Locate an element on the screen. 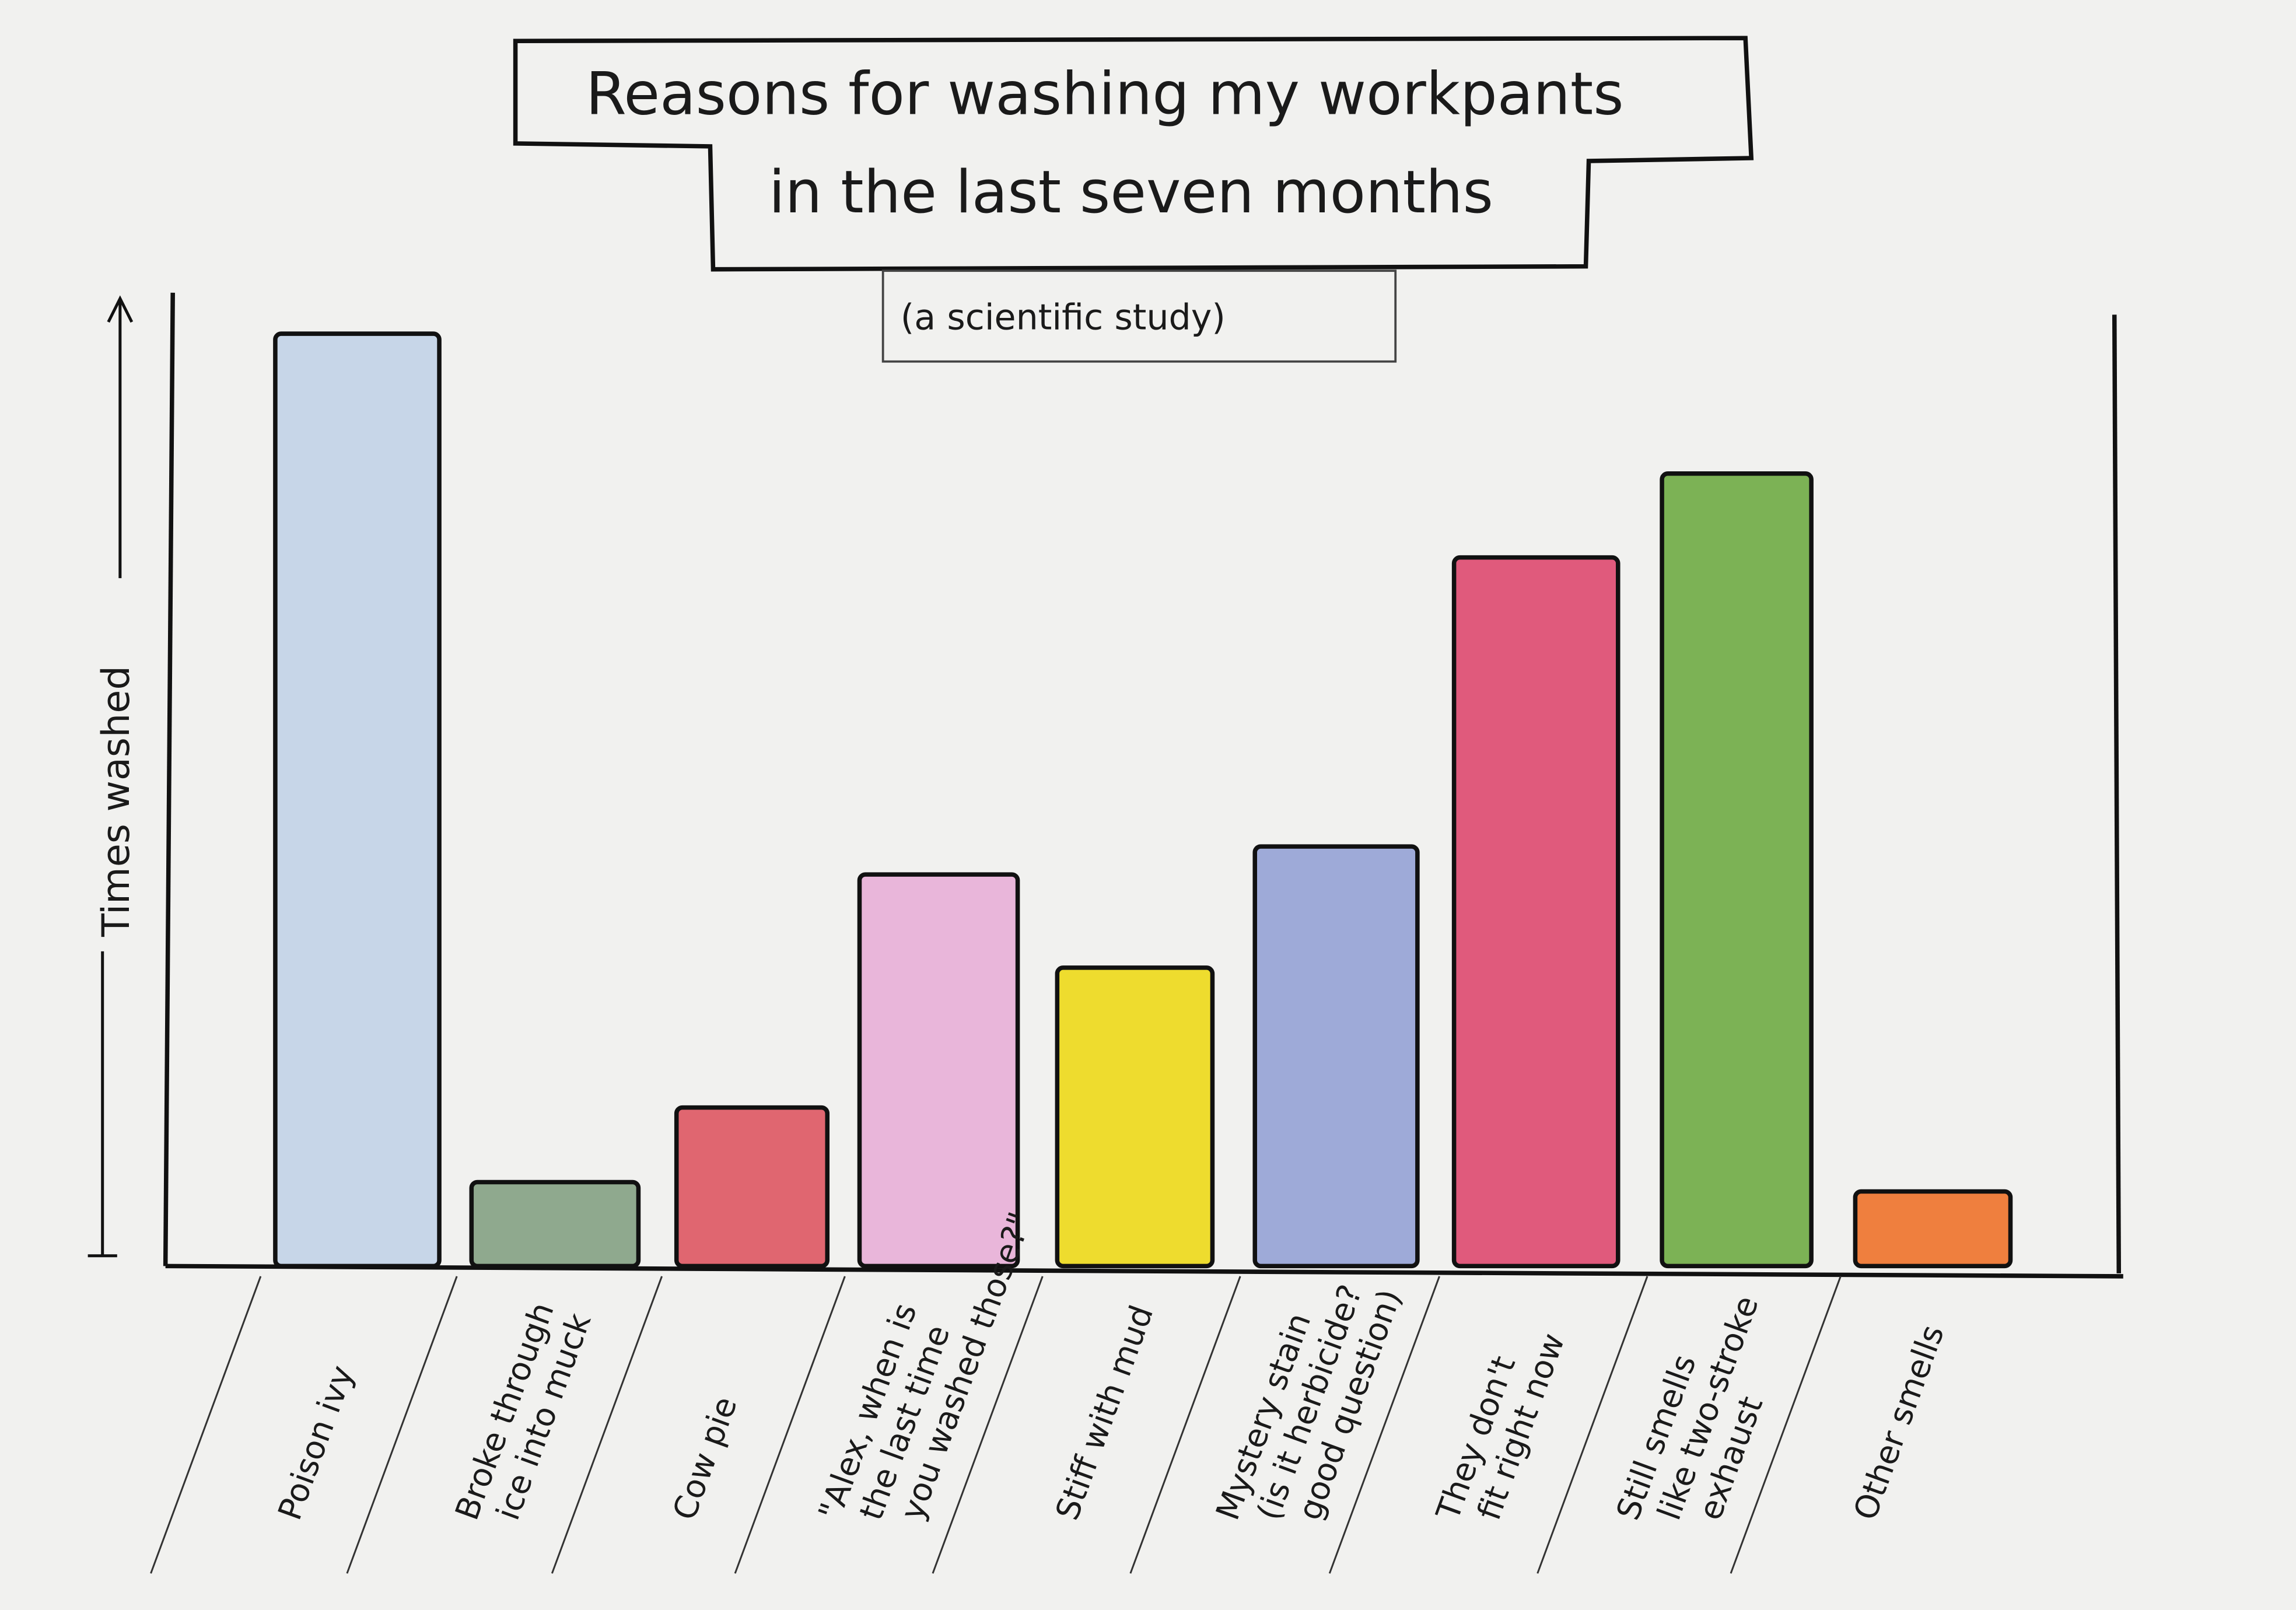 This screenshot has height=1610, width=2296. title-box is located at coordinates (1133, 154).